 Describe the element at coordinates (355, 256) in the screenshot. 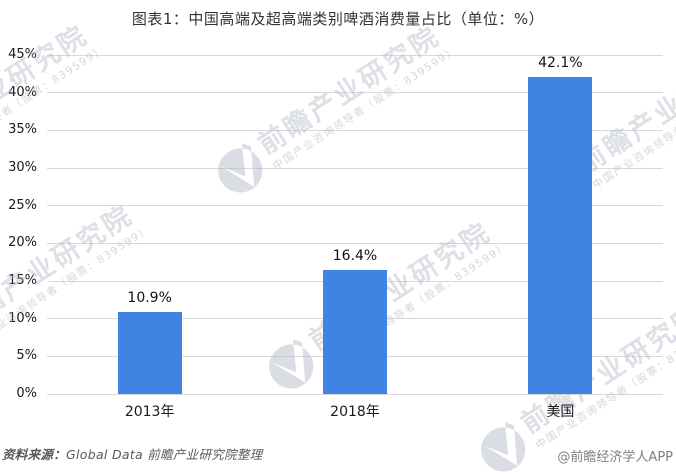

I see `value-label-2018年: 16.4%` at that location.